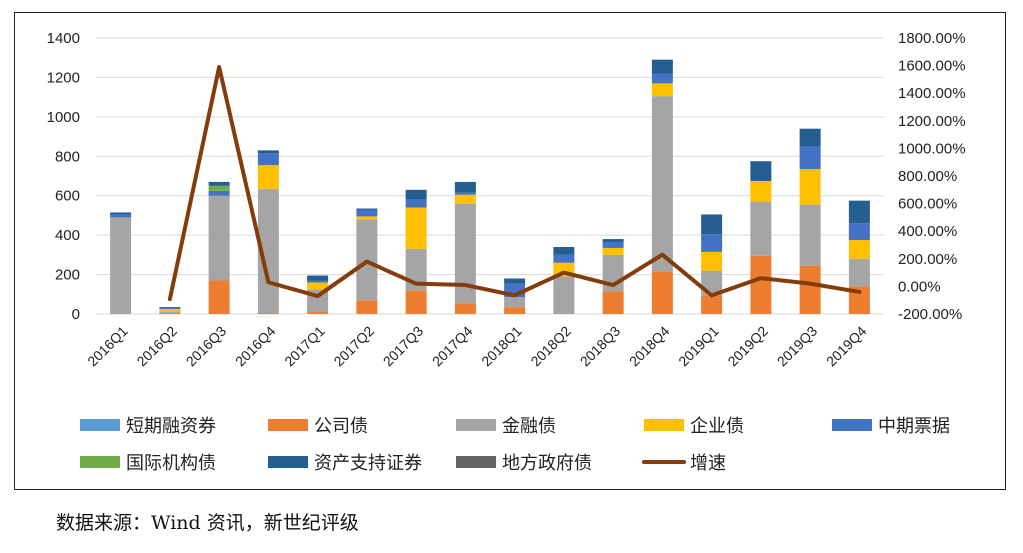  Describe the element at coordinates (717, 426) in the screenshot. I see `legend-label: 企业债` at that location.